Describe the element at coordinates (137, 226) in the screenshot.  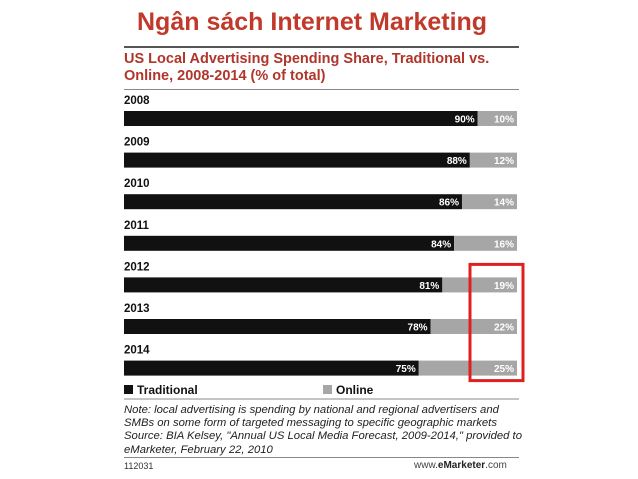
I see `year-label-2011: 2011` at that location.